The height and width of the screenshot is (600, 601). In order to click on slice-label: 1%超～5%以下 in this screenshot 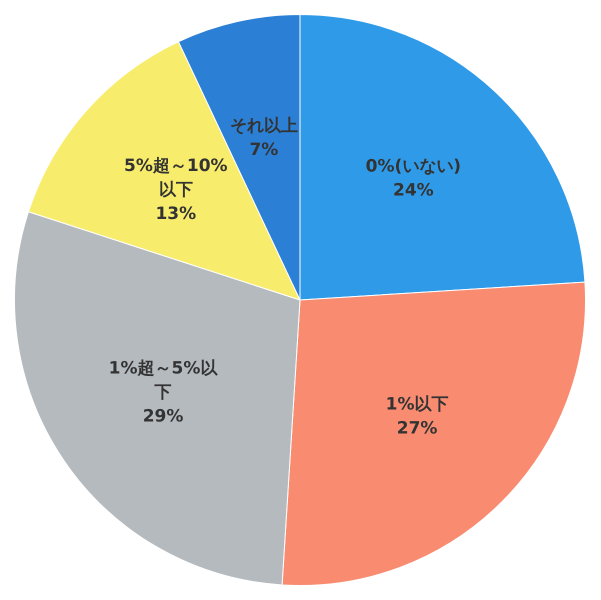, I will do `click(163, 380)`.